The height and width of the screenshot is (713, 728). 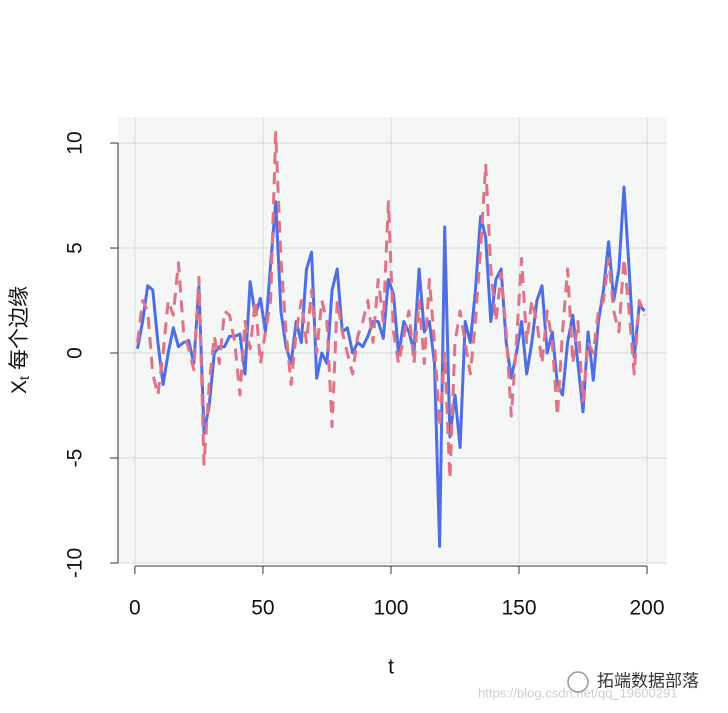 I want to click on watermark-icon, so click(x=578, y=682).